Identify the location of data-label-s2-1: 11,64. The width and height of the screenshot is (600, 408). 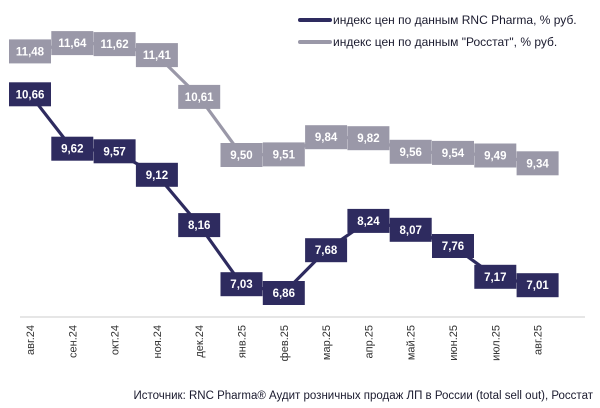
(72, 43).